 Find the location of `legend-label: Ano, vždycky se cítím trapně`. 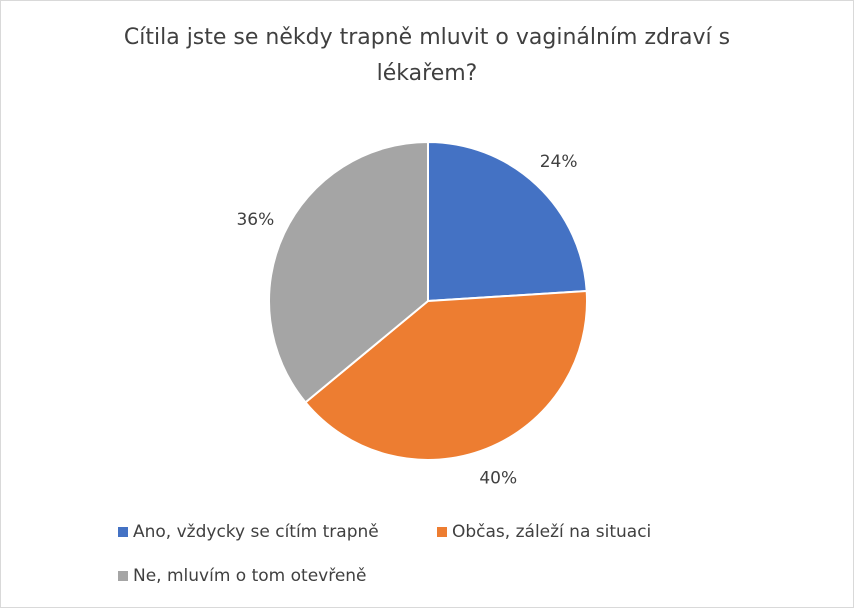

legend-label: Ano, vždycky se cítím trapně is located at coordinates (256, 532).